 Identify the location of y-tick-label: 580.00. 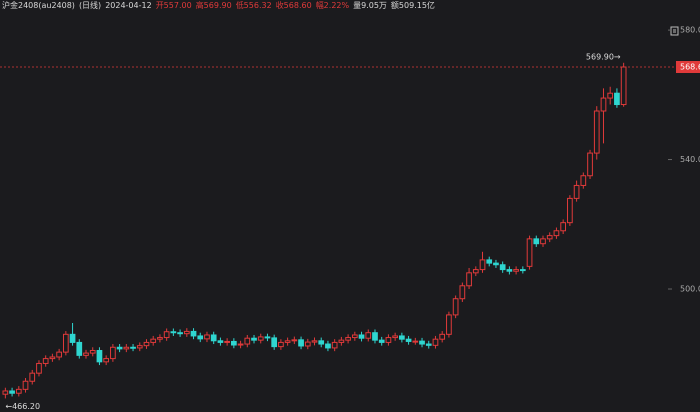
(690, 30).